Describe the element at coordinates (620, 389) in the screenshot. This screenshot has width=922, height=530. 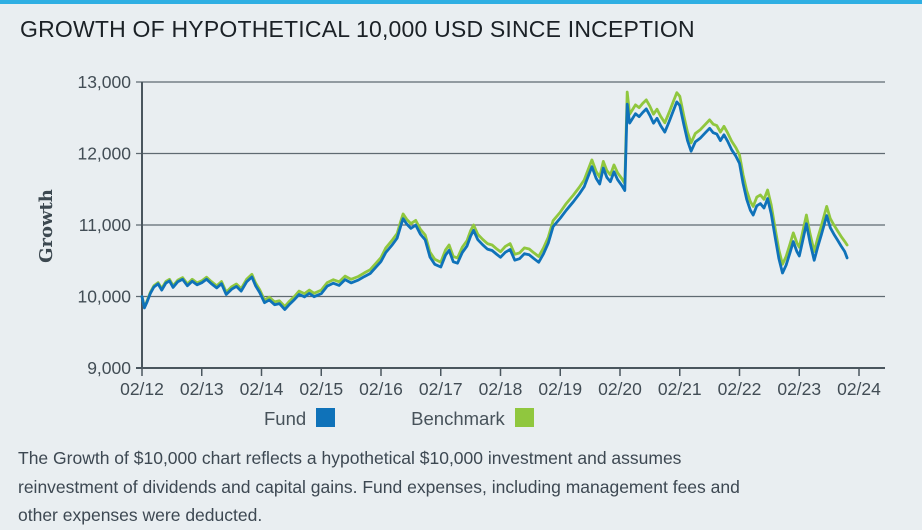
I see `x-tick-label: 02/20` at that location.